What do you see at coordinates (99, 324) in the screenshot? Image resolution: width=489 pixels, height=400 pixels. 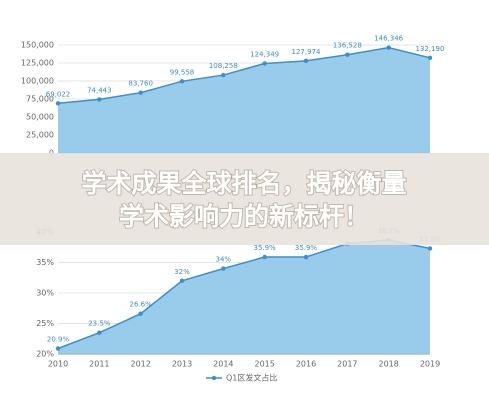 I see `data-label: 23.5%` at bounding box center [99, 324].